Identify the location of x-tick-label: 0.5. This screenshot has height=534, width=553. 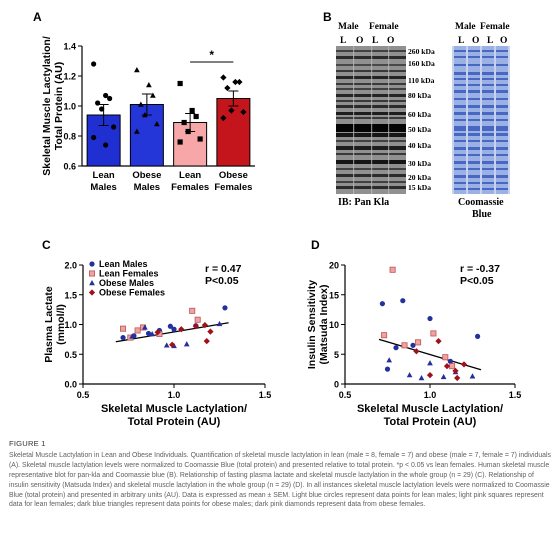
(345, 395).